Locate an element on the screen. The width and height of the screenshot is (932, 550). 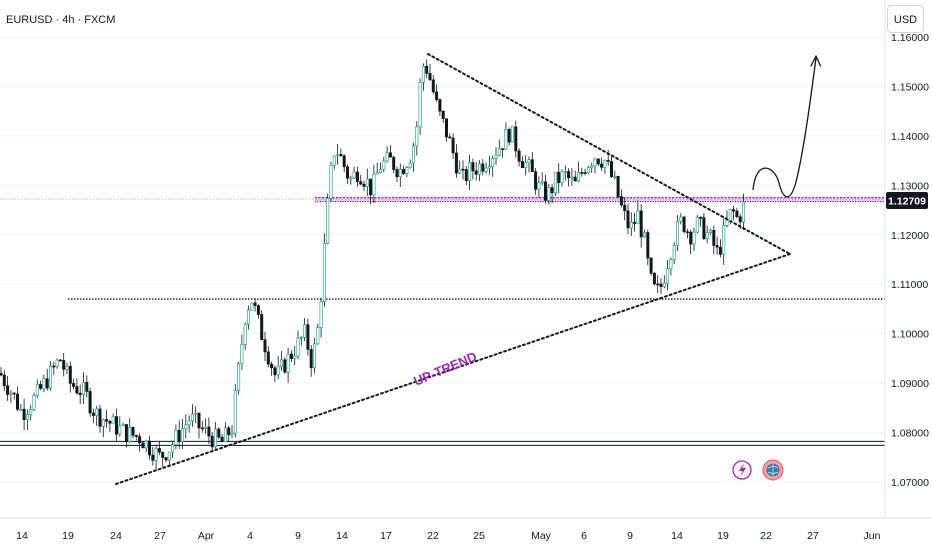
resistance-zone is located at coordinates (600, 200).